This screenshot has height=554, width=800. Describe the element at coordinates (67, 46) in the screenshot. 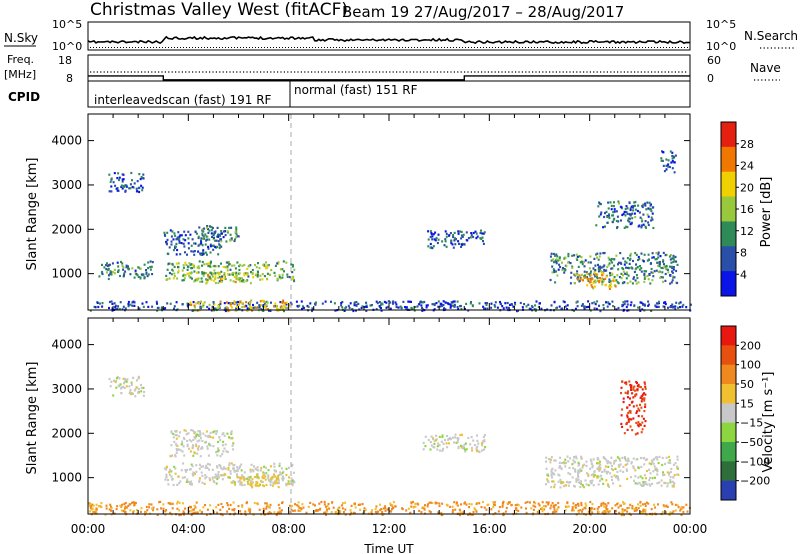

I see `nsky-left-tick-bottom: 10^0` at that location.